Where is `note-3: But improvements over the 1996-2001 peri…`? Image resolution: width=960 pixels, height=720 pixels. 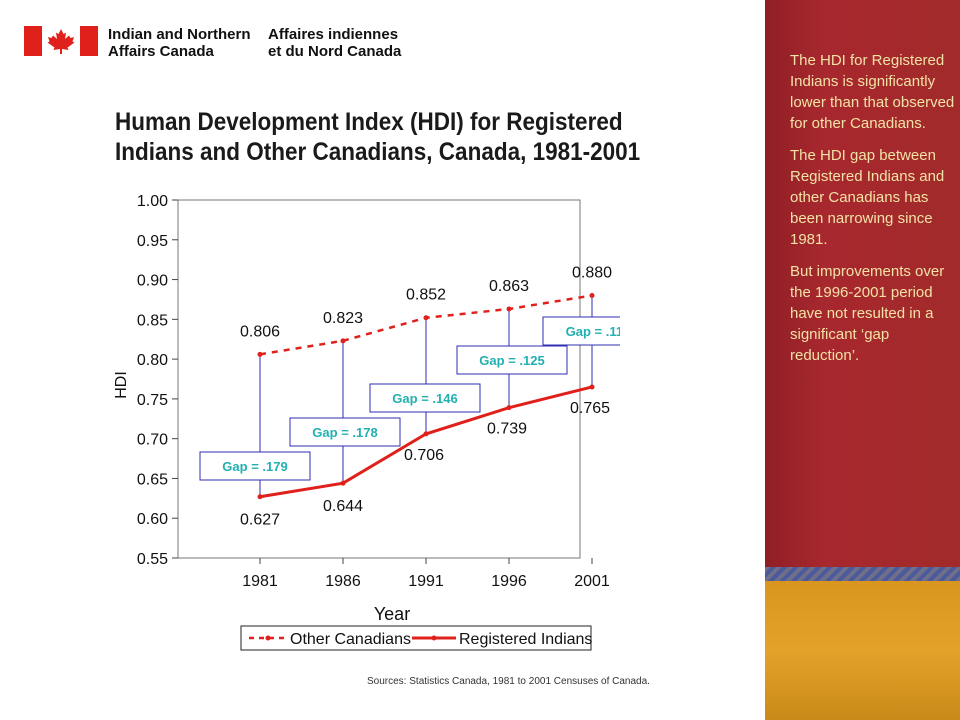
note-3: But improvements over the 1996-2001 peri… is located at coordinates (867, 313).